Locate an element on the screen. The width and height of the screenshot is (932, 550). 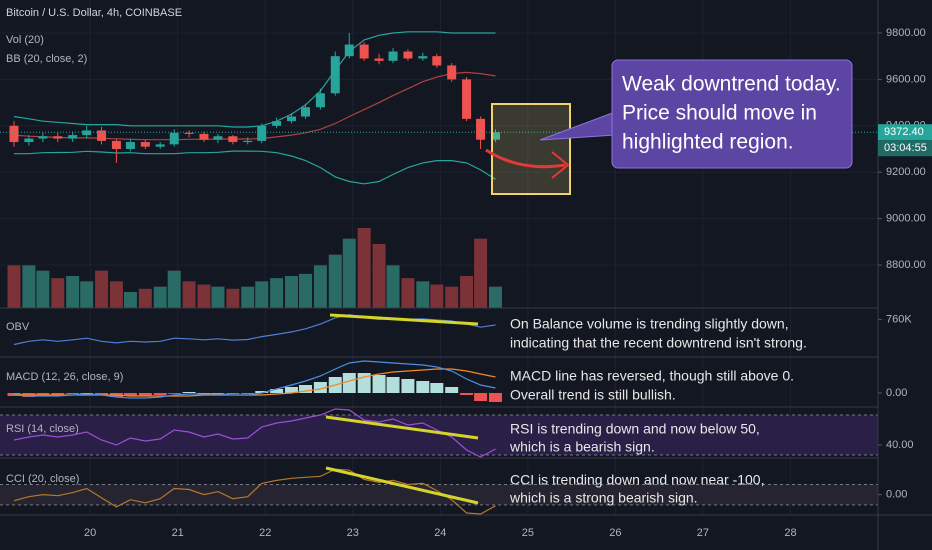
note: RSI is trending down and now below 50, is located at coordinates (635, 429).